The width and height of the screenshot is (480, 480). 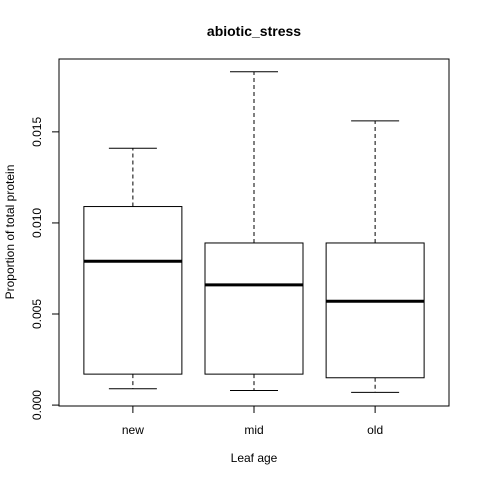 What do you see at coordinates (254, 31) in the screenshot?
I see `chart-title: abiotic_stress` at bounding box center [254, 31].